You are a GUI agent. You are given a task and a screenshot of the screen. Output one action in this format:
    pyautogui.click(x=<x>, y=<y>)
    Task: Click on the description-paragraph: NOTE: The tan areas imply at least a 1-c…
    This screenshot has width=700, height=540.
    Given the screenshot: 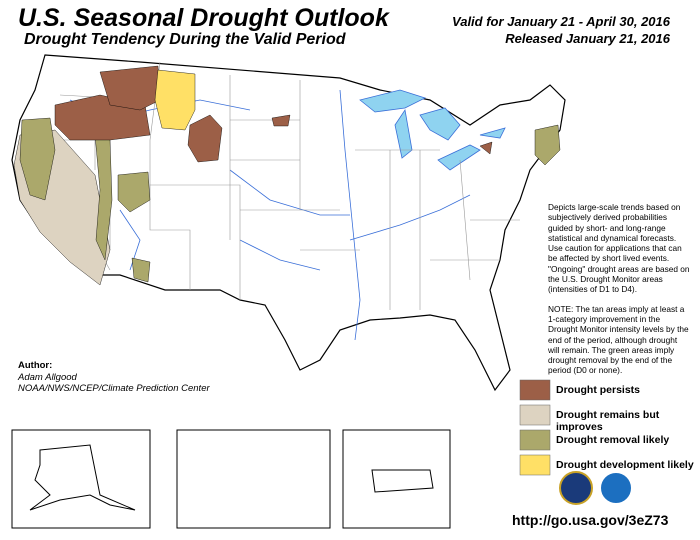 What is the action you would take?
    pyautogui.click(x=618, y=339)
    